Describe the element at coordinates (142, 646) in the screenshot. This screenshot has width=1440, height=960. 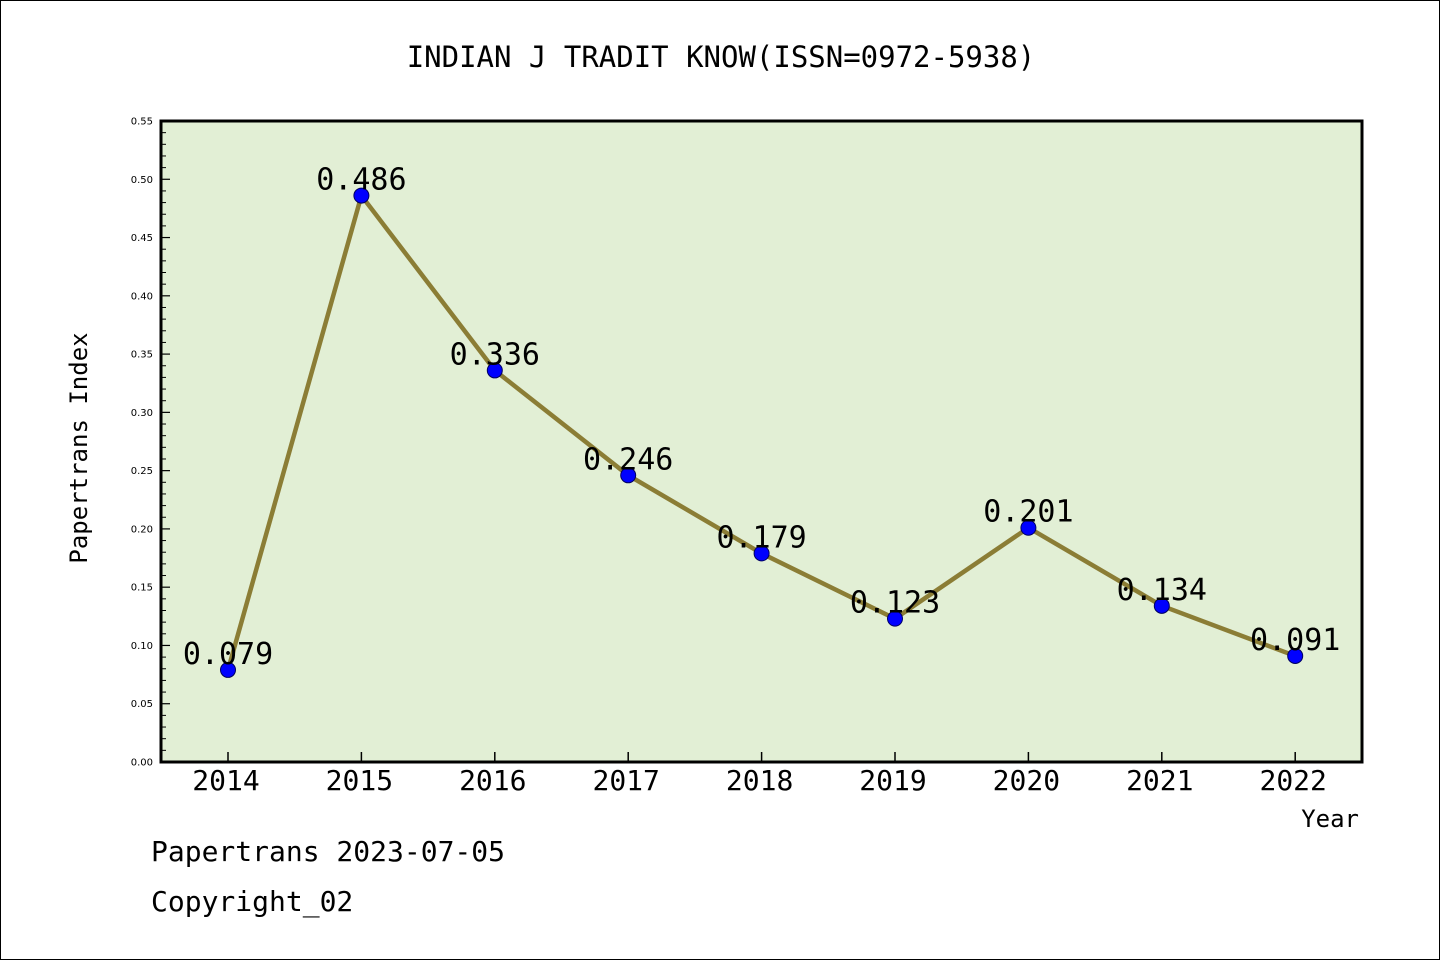
I see `y-tick-label: 0.10` at that location.